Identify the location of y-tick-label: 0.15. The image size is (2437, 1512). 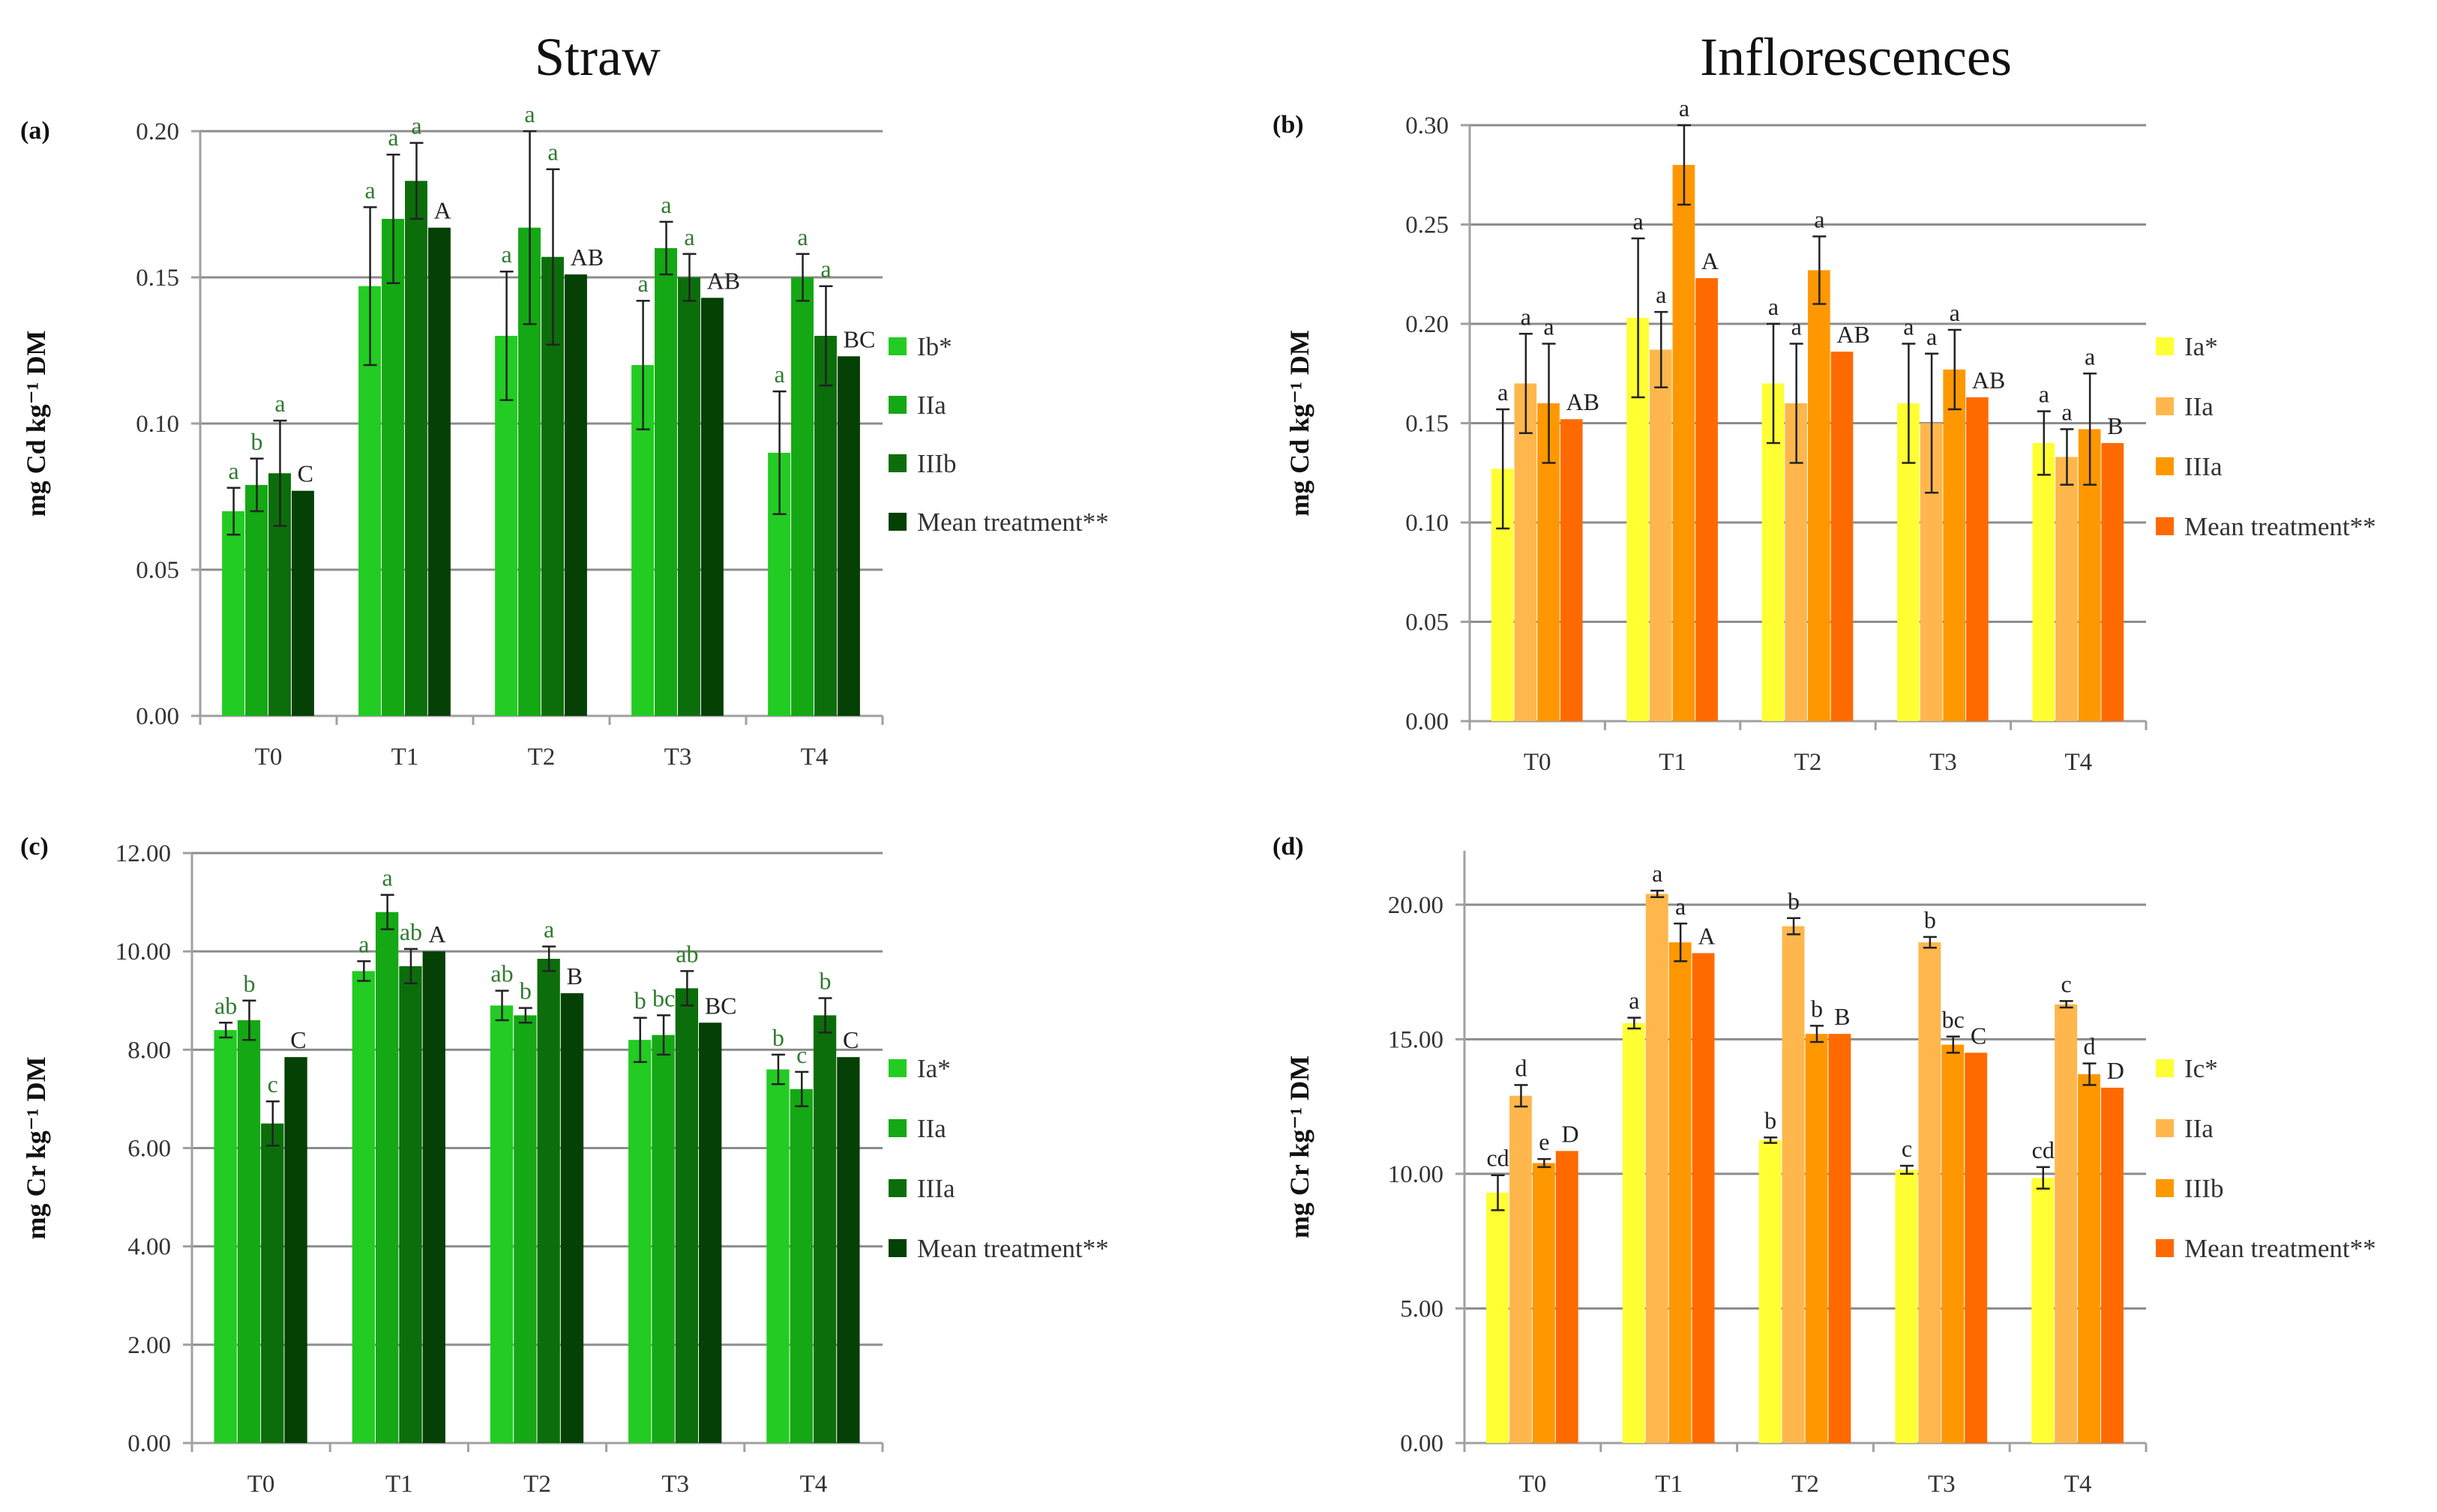
(157, 278).